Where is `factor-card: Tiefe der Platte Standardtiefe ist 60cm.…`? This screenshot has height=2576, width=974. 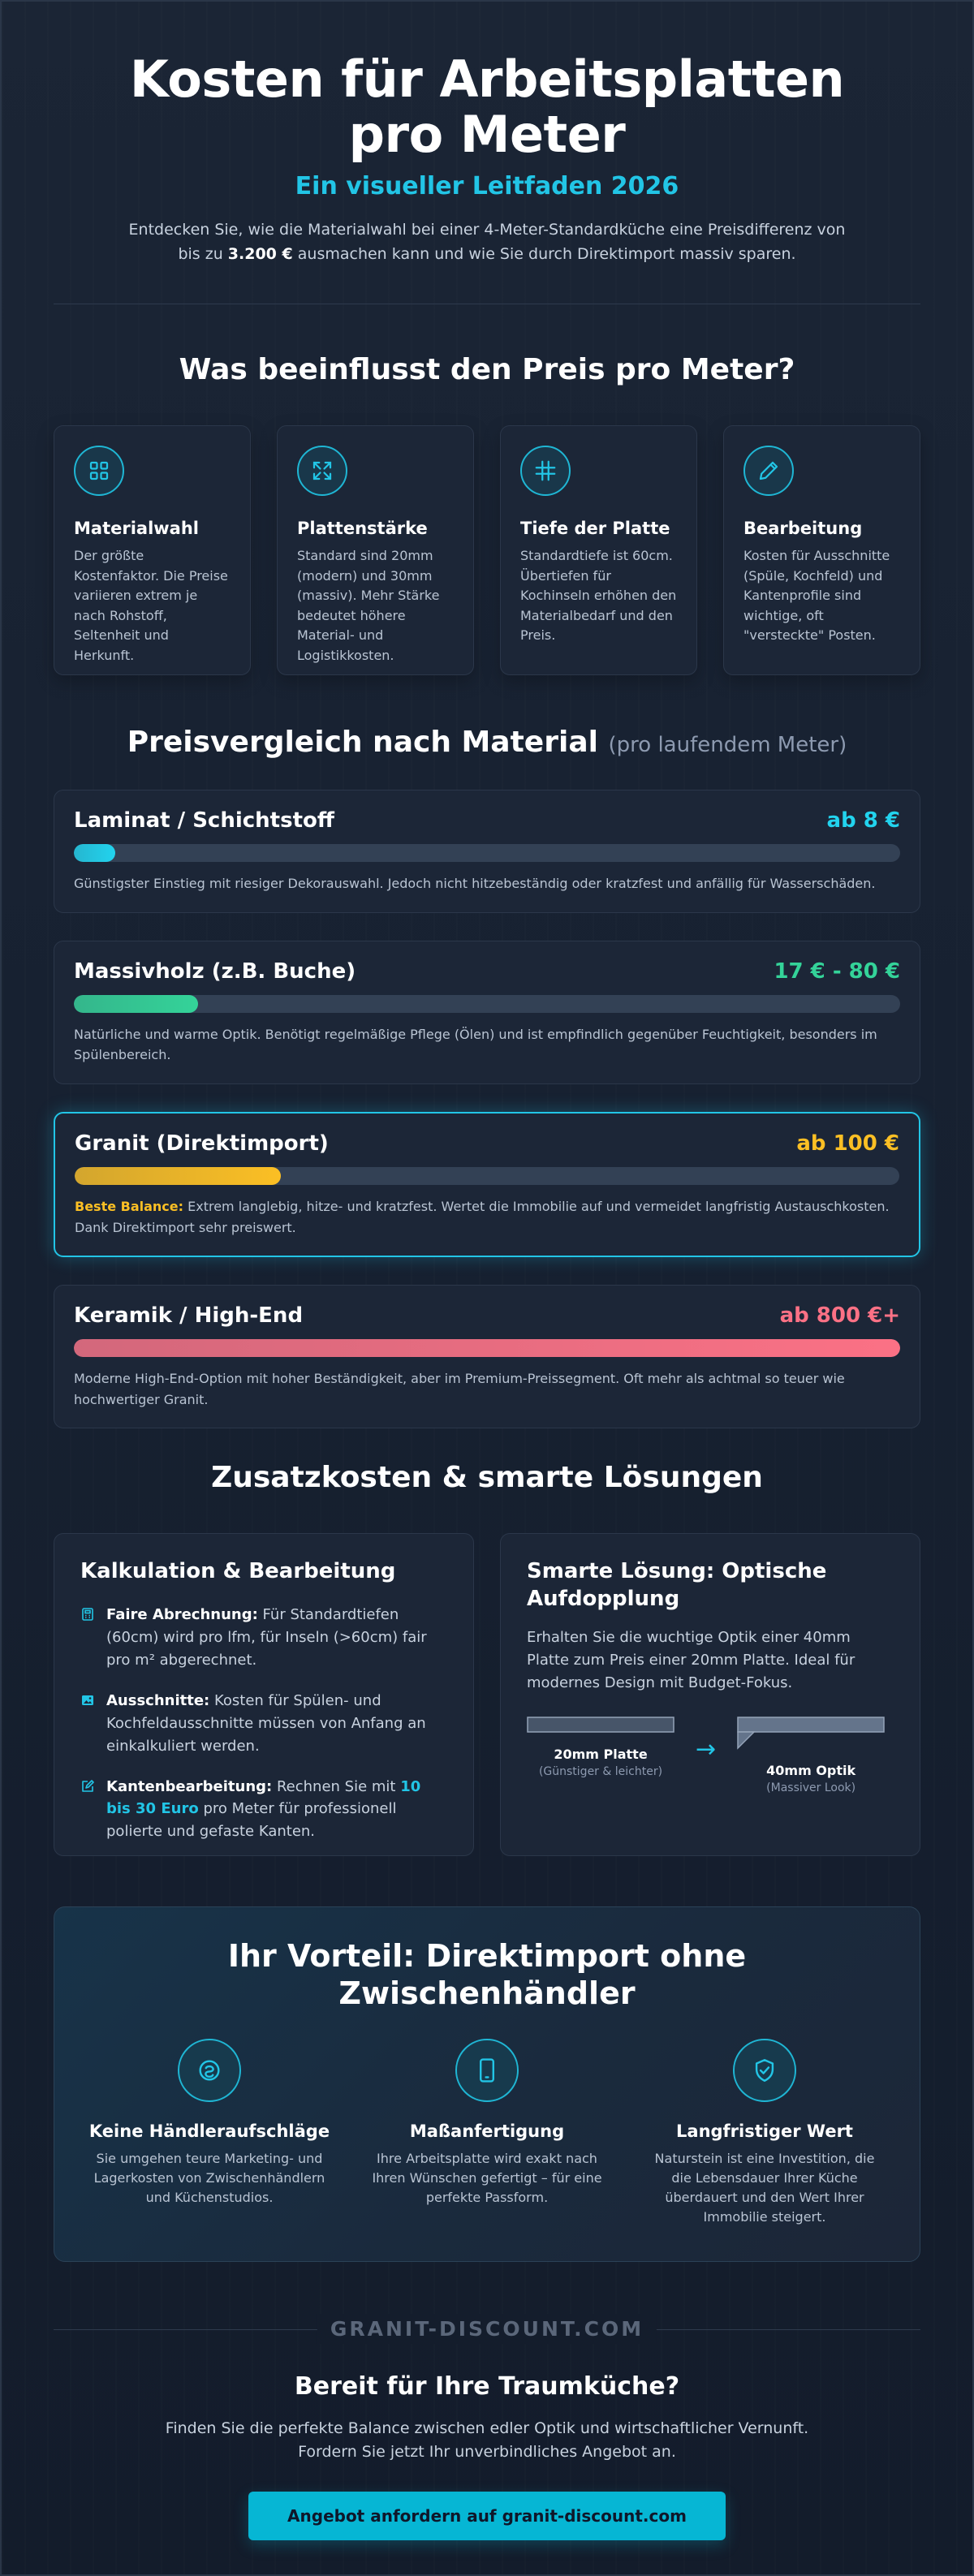
factor-card: Tiefe der Platte Standardtiefe ist 60cm.… is located at coordinates (598, 551).